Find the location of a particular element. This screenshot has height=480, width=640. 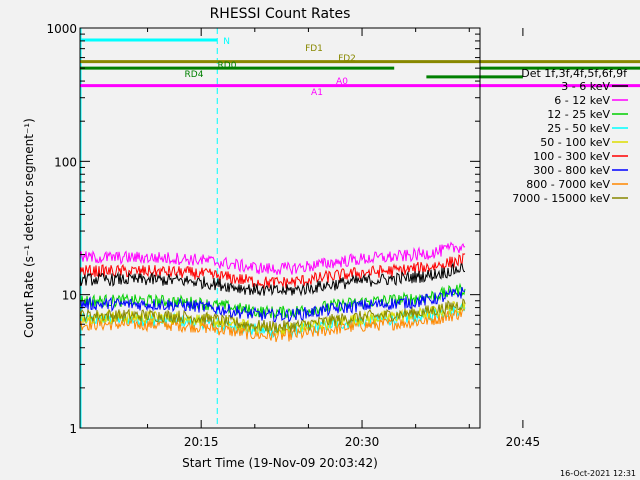

chart-title: RHESSI Count Rates is located at coordinates (280, 14).